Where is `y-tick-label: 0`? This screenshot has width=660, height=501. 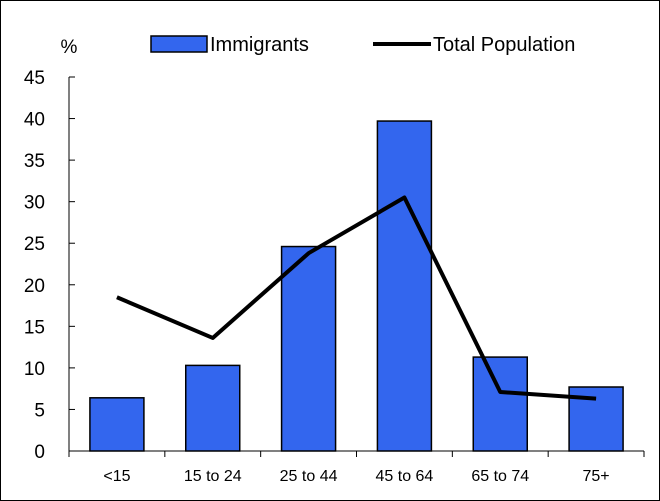
y-tick-label: 0 is located at coordinates (39, 452).